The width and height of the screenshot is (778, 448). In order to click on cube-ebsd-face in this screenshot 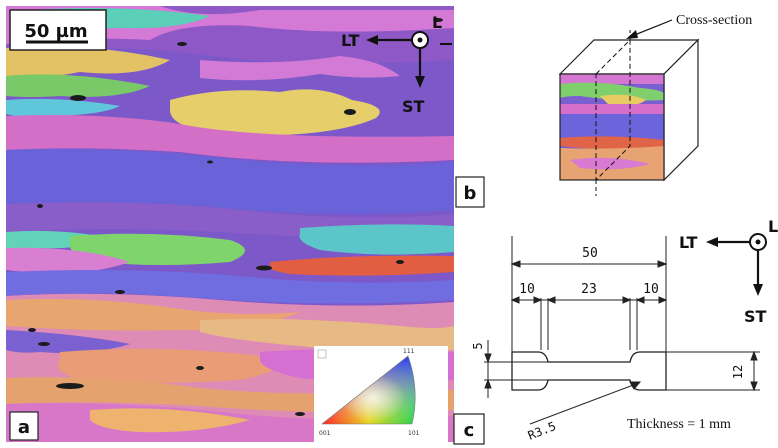, I will do `click(612, 127)`.